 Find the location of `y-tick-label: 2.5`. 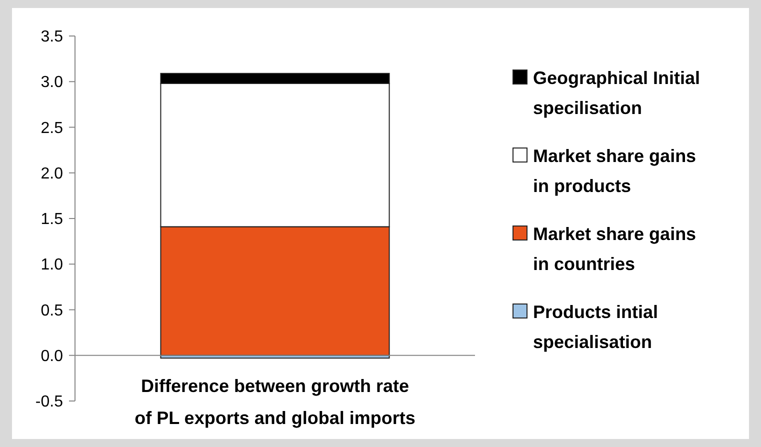

y-tick-label: 2.5 is located at coordinates (52, 128).